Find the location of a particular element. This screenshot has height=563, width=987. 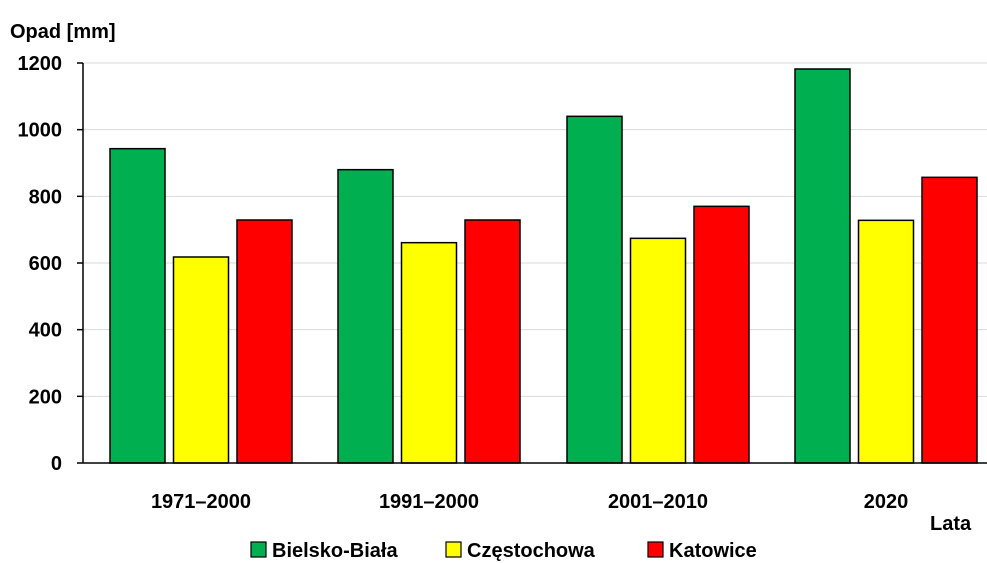

legend-label: Częstochowa is located at coordinates (531, 551).